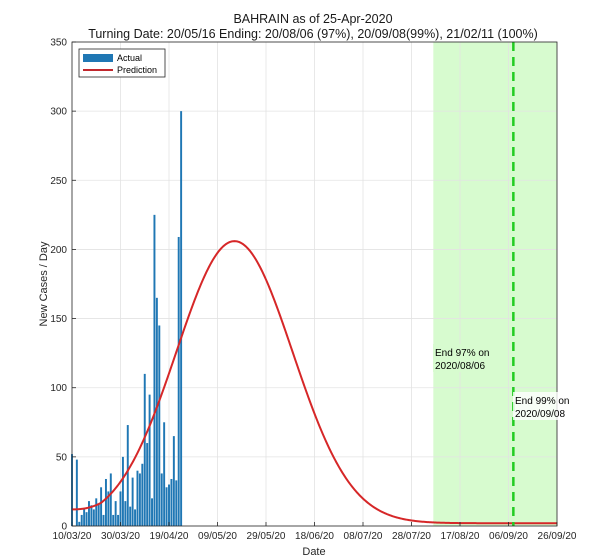 The height and width of the screenshot is (560, 611). What do you see at coordinates (460, 536) in the screenshot?
I see `x-tick-label: 17/08/20` at bounding box center [460, 536].